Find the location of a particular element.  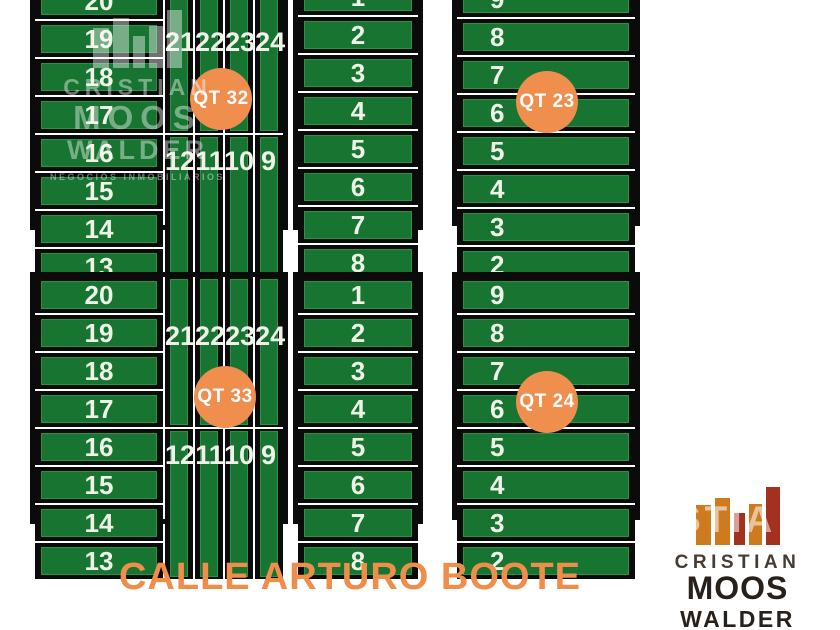

lot-number: 15 is located at coordinates (99, 485).